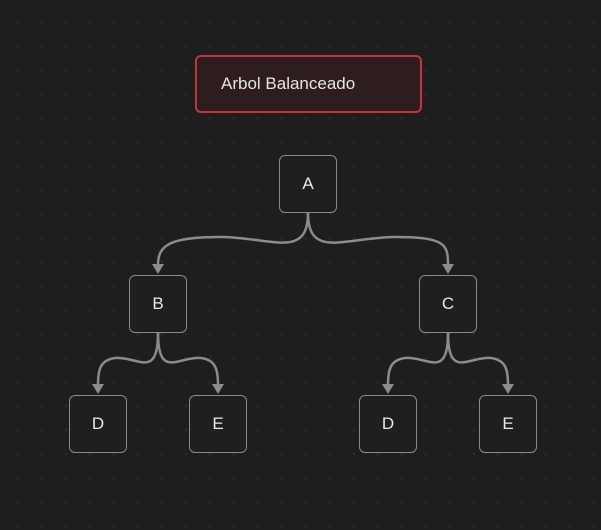 This screenshot has width=601, height=530. I want to click on arrowhead-b-e, so click(218, 389).